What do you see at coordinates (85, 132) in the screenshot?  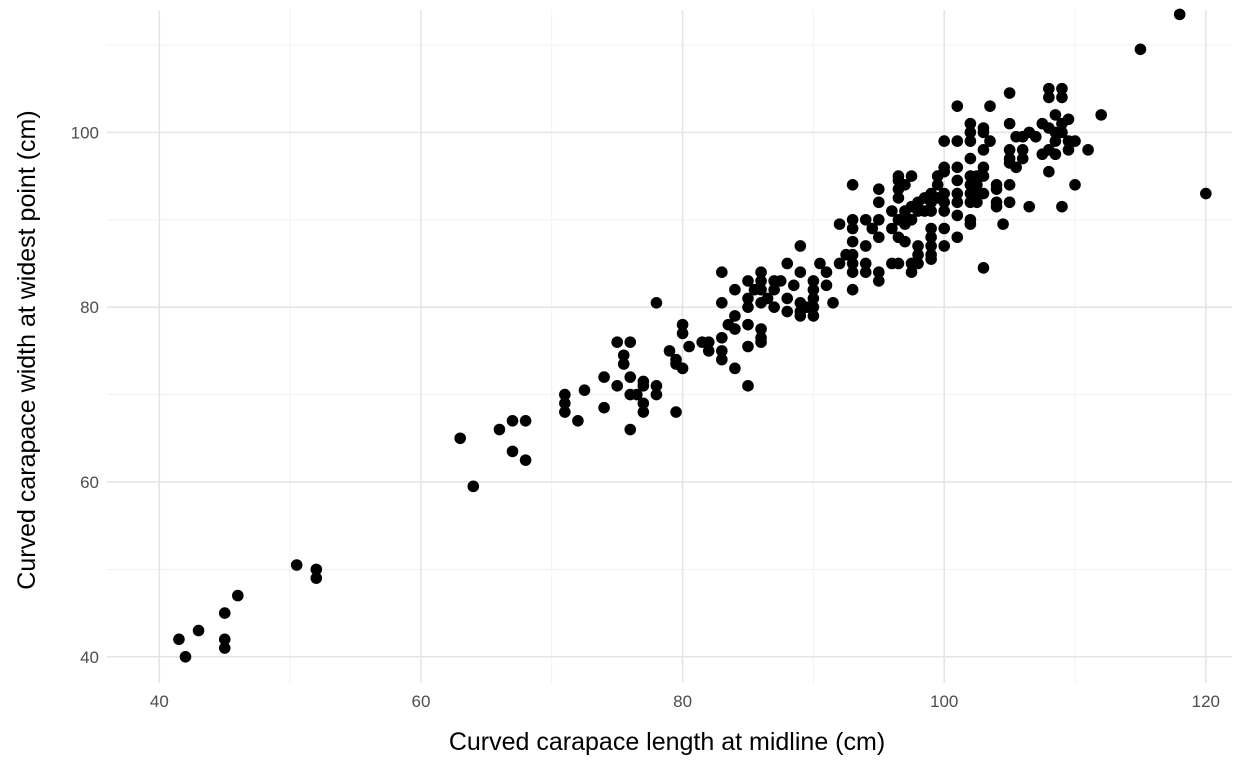 I see `y-tick-label: 100` at bounding box center [85, 132].